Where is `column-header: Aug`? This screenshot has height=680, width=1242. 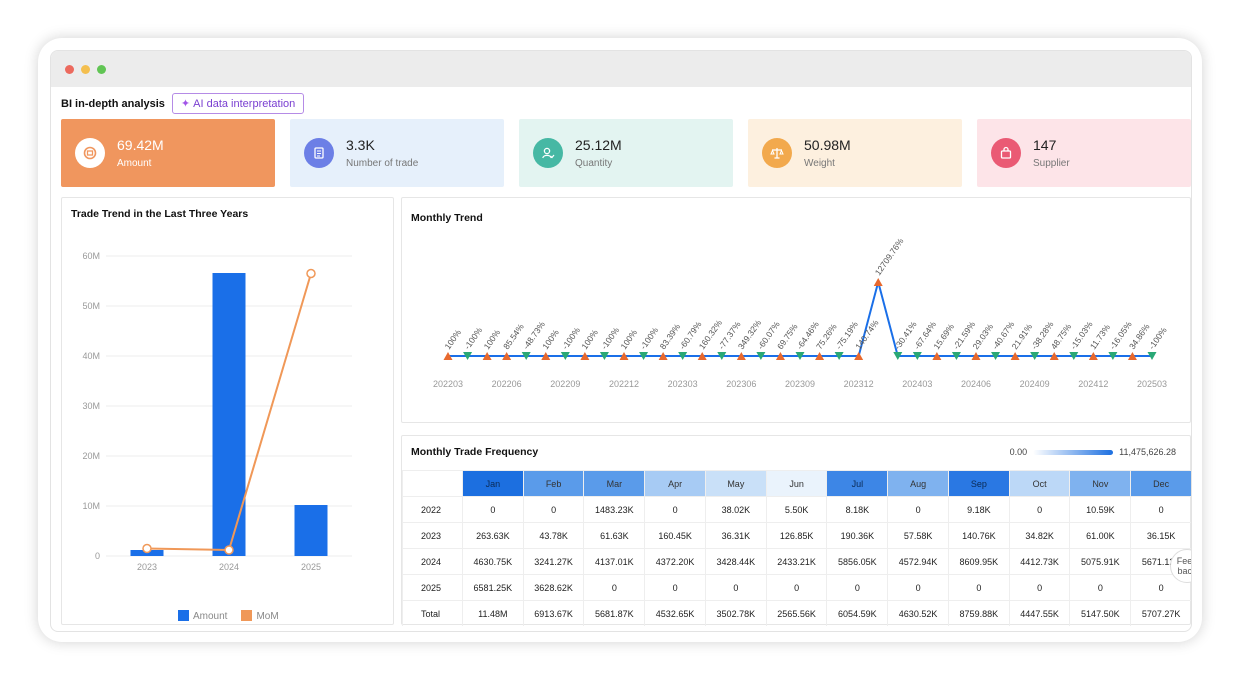
column-header: Aug is located at coordinates (918, 483).